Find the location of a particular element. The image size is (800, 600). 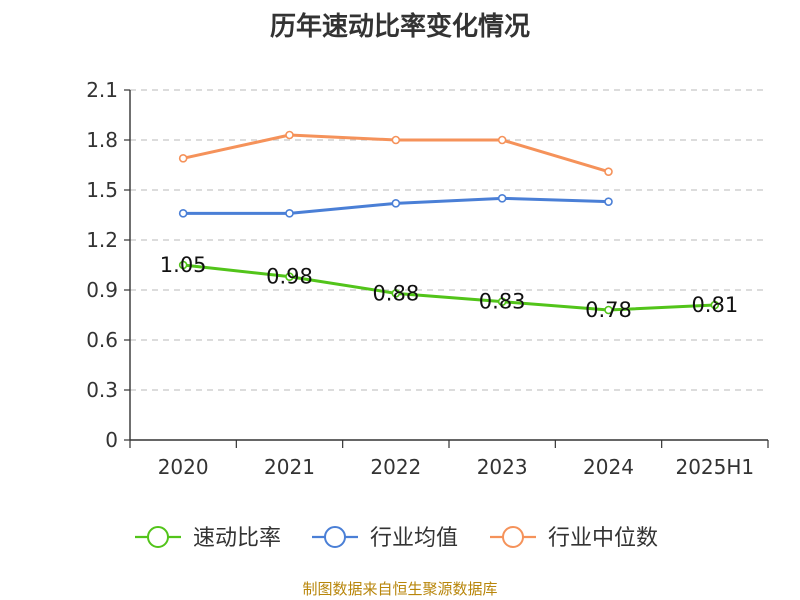

series-line is located at coordinates (449, 287).